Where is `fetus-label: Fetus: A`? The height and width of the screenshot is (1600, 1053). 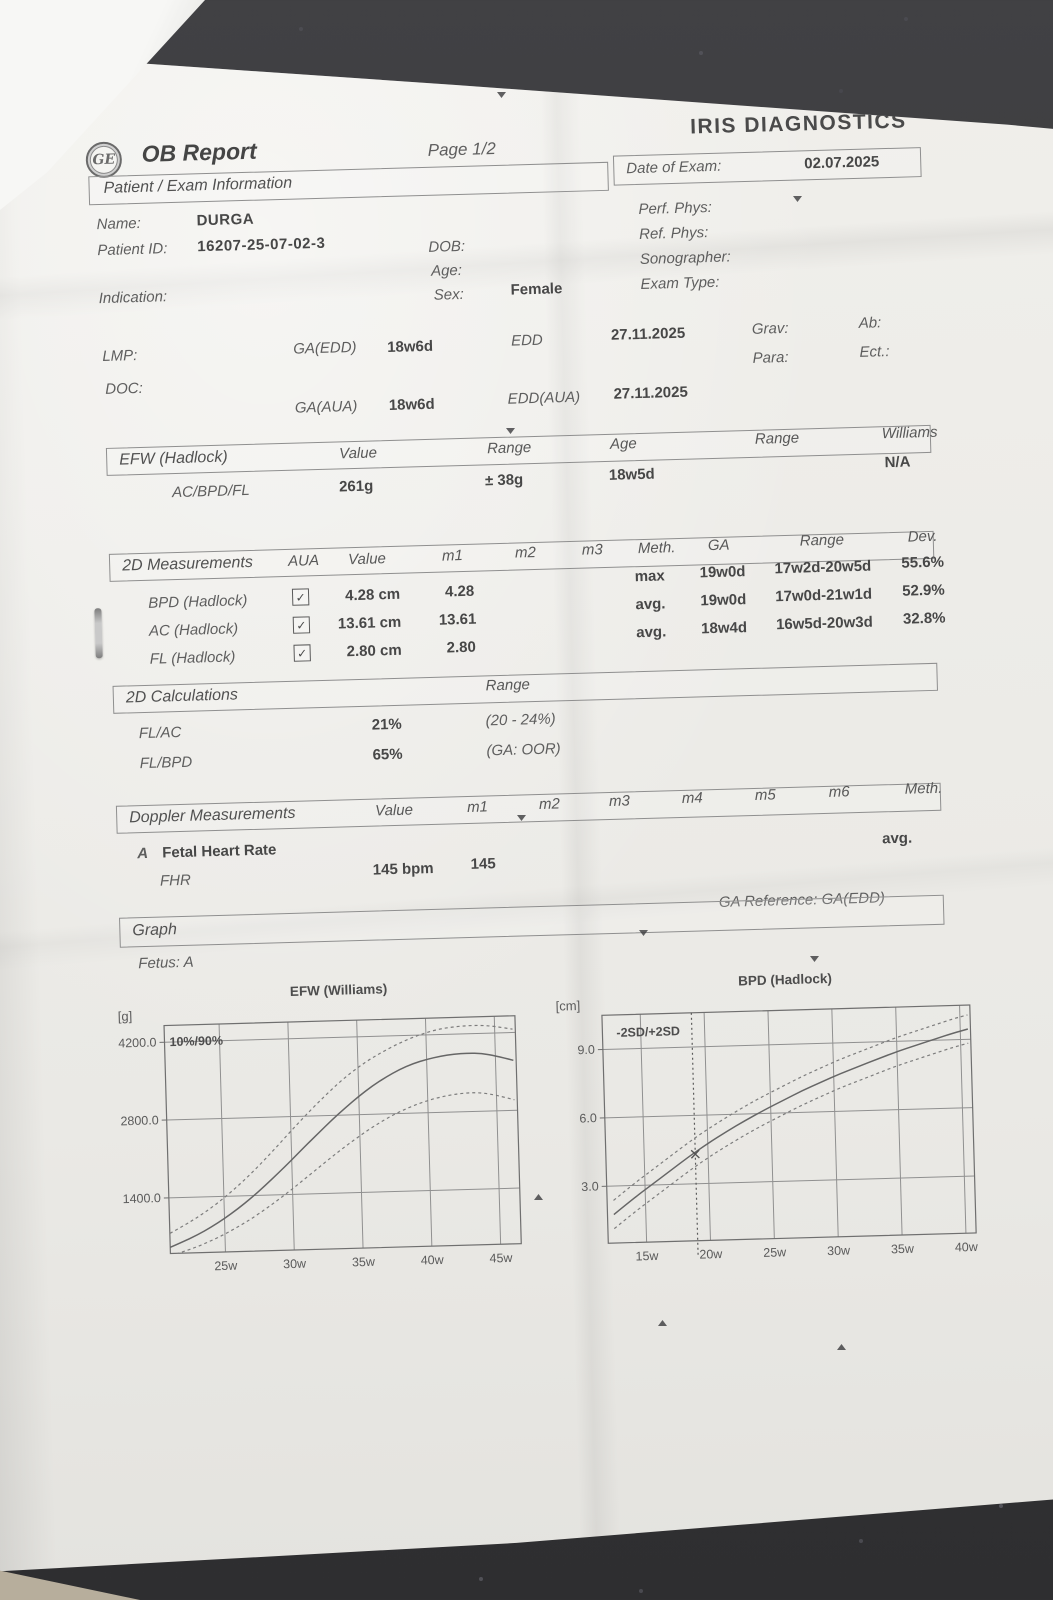 fetus-label: Fetus: A is located at coordinates (166, 963).